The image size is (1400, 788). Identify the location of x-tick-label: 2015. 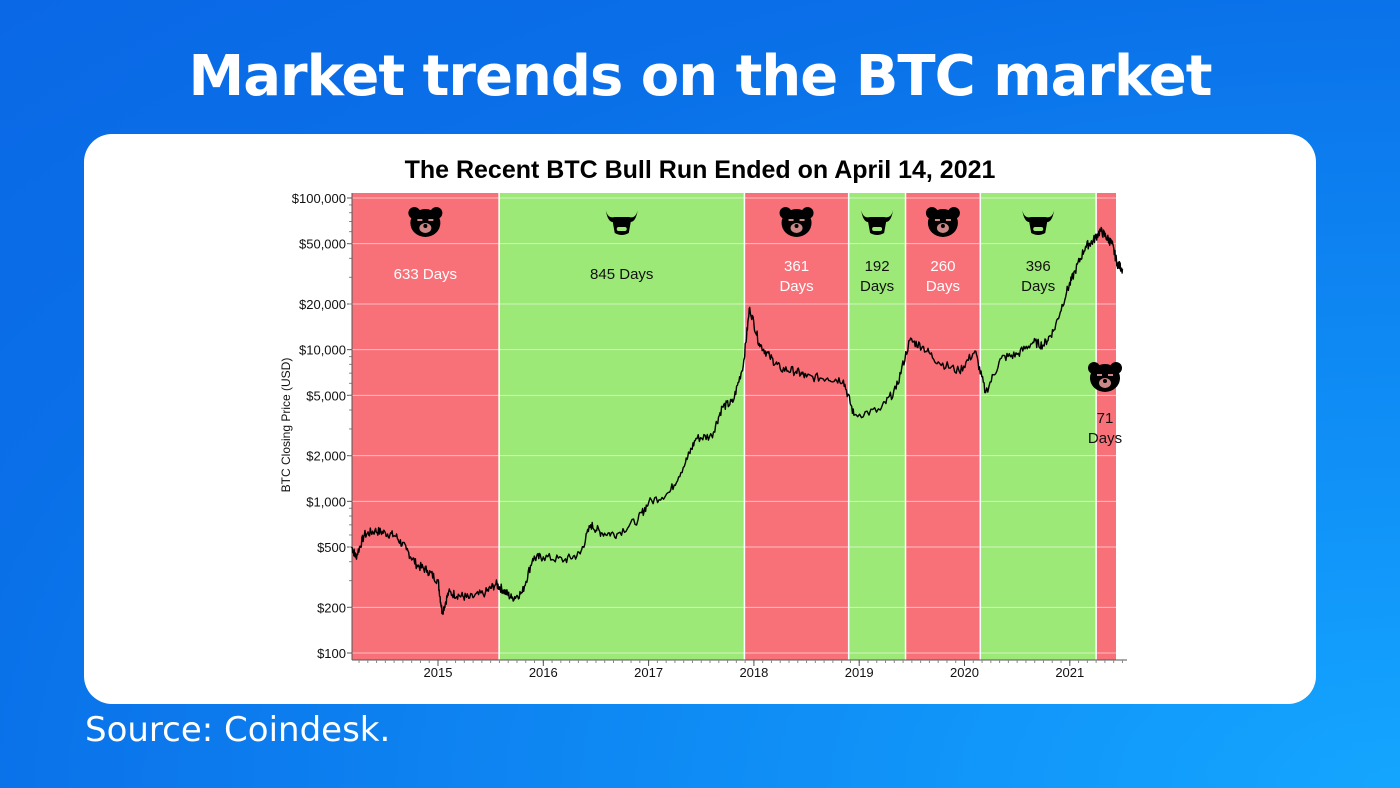
(438, 672).